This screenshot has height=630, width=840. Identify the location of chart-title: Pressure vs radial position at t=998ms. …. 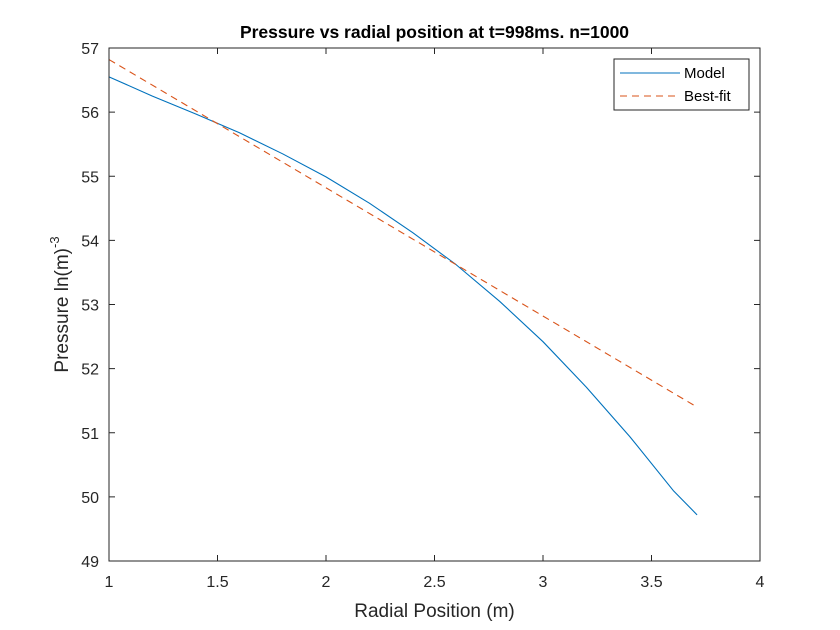
(434, 32).